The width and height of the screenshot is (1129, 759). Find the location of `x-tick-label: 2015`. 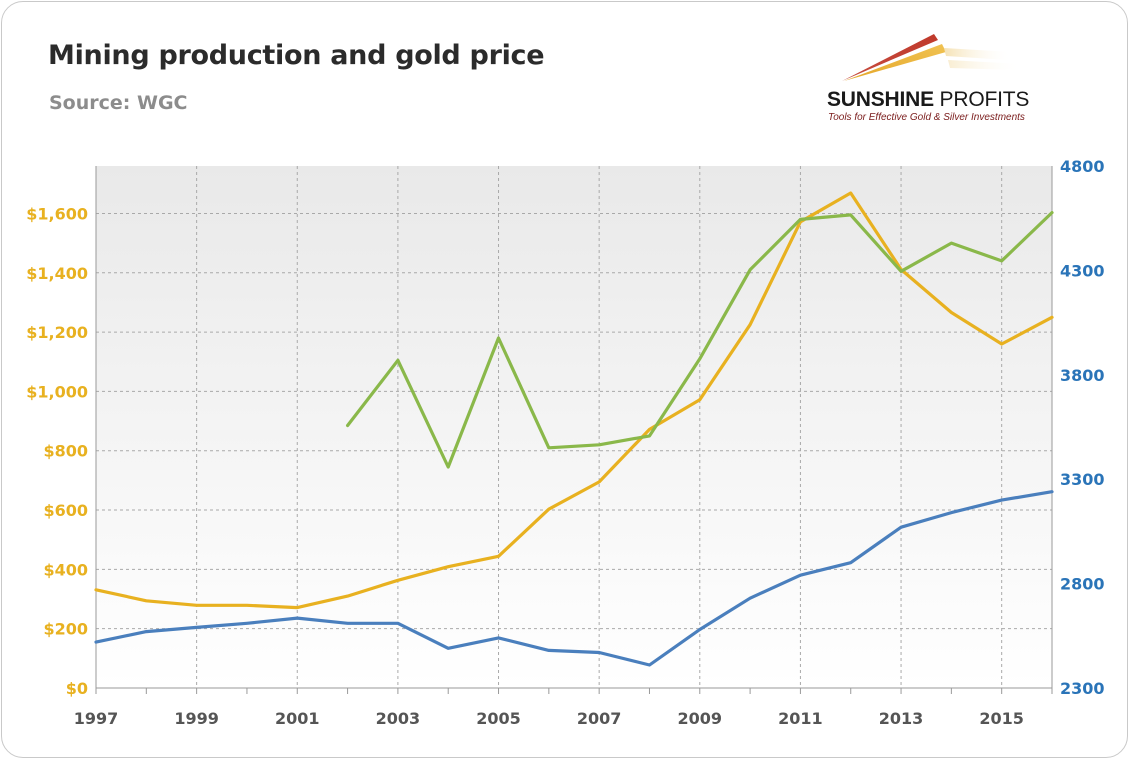

x-tick-label: 2015 is located at coordinates (1001, 718).